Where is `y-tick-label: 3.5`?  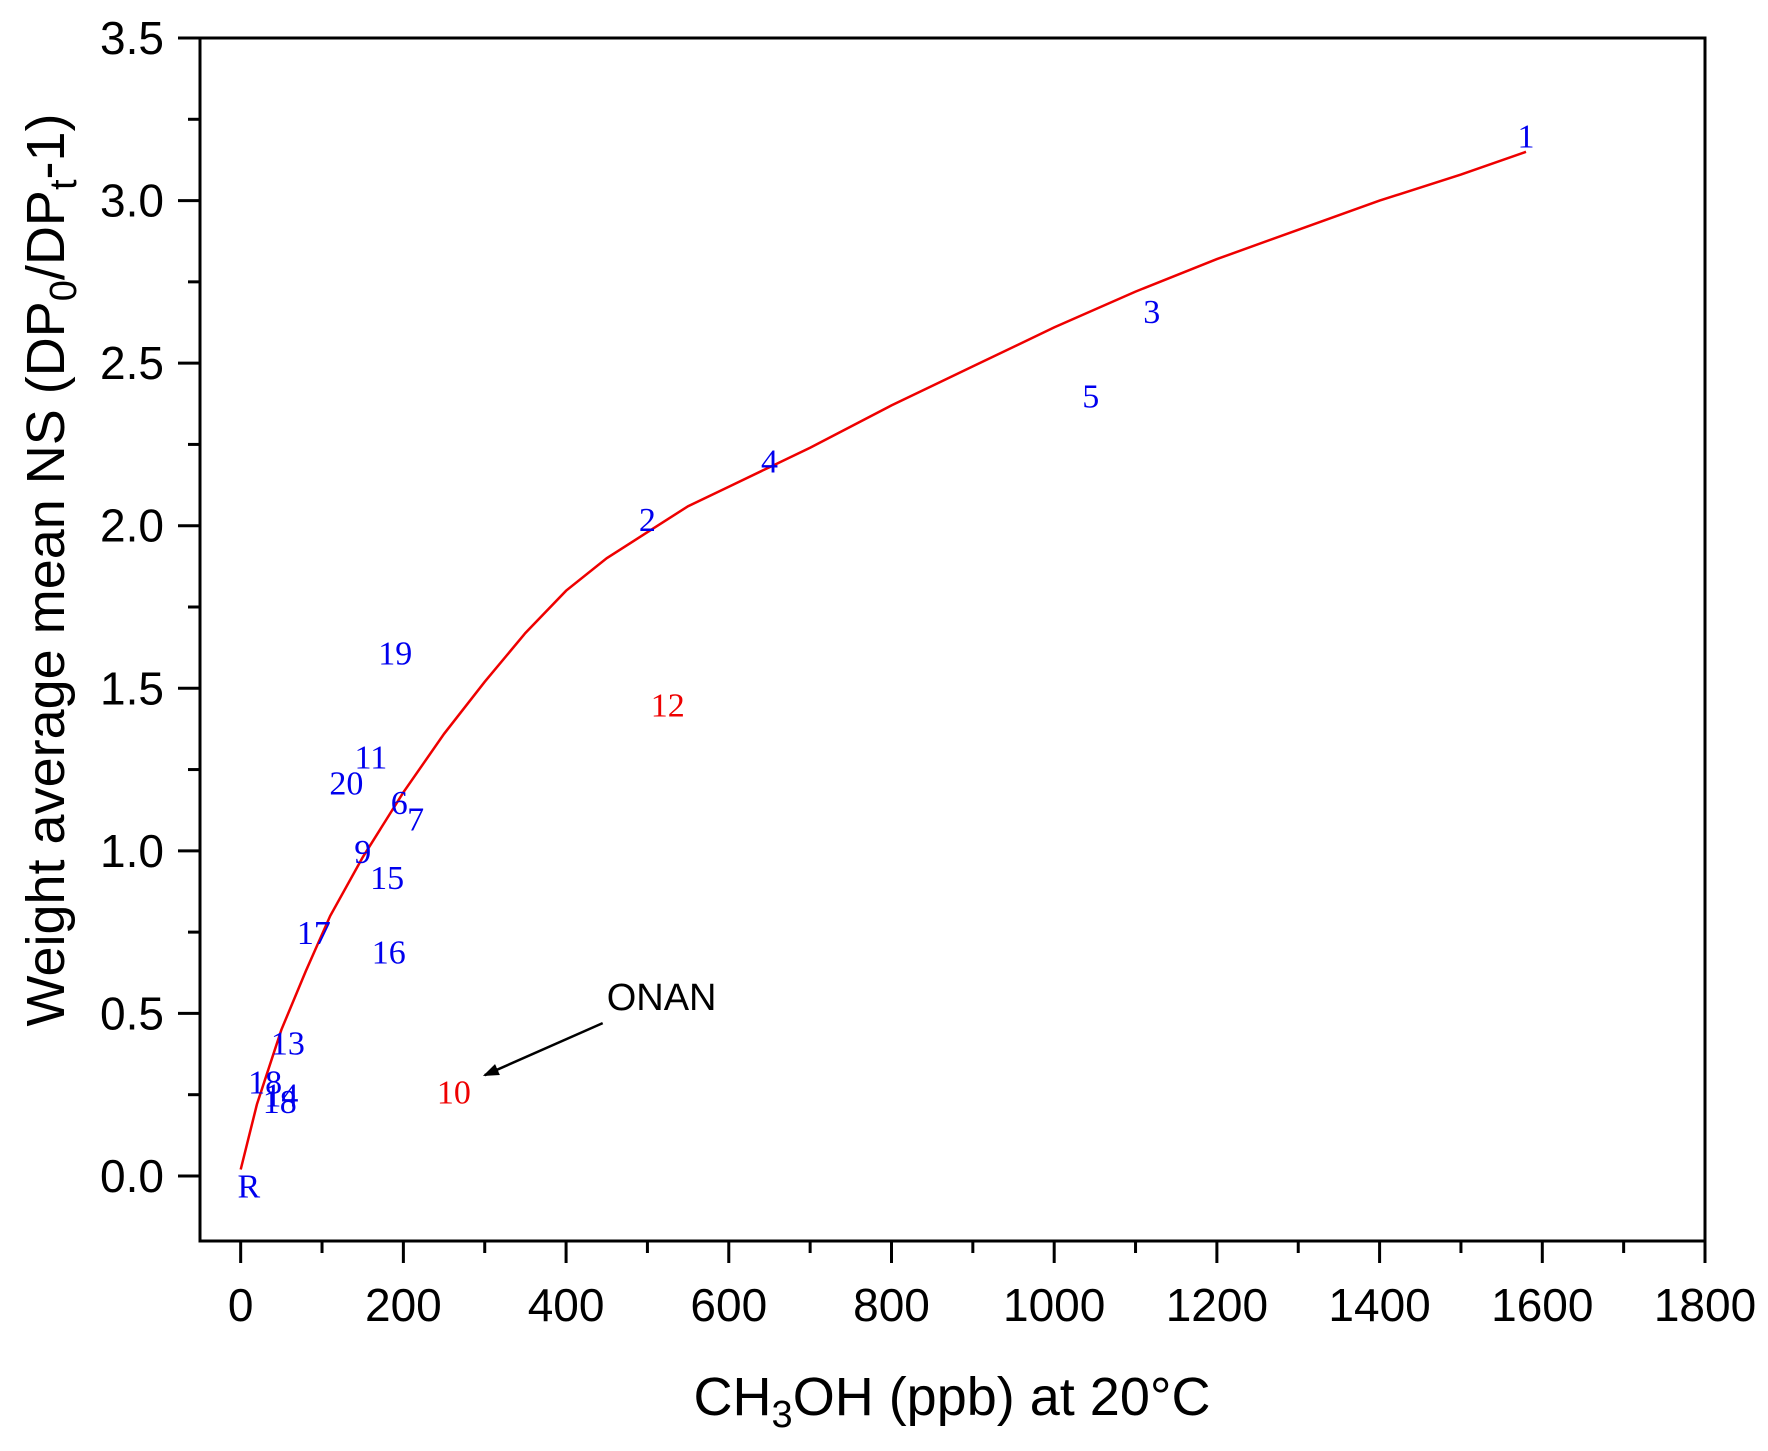 y-tick-label: 3.5 is located at coordinates (132, 38).